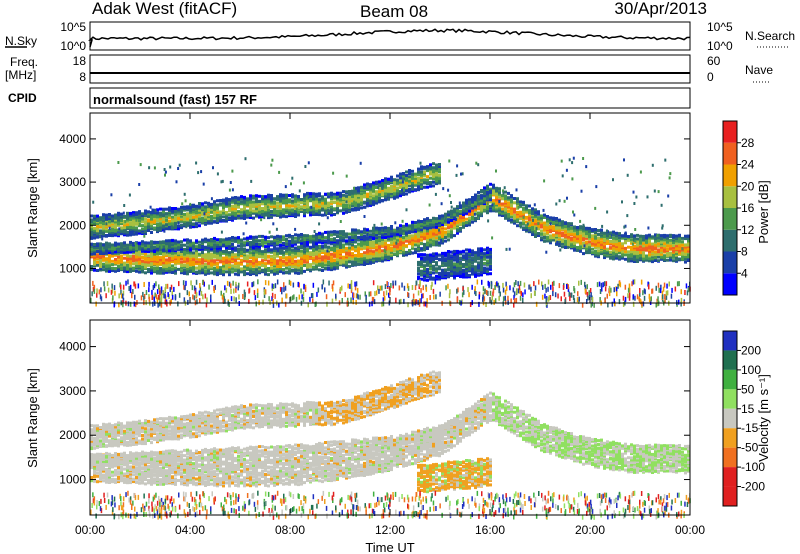  I want to click on cpid-label: CPID, so click(22, 98).